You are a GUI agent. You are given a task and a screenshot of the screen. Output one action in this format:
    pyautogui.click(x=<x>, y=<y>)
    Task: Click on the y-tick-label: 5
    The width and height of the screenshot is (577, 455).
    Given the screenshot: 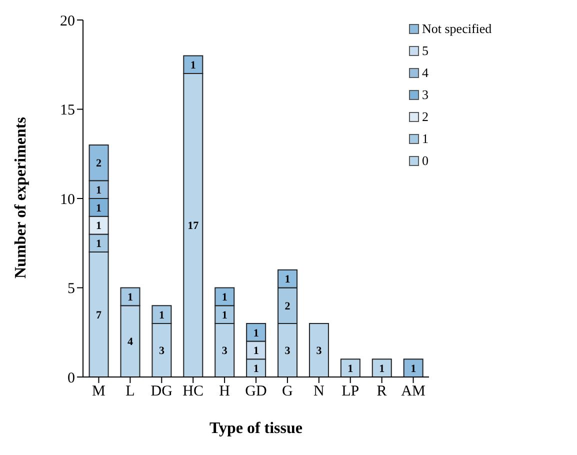 What is the action you would take?
    pyautogui.click(x=71, y=289)
    